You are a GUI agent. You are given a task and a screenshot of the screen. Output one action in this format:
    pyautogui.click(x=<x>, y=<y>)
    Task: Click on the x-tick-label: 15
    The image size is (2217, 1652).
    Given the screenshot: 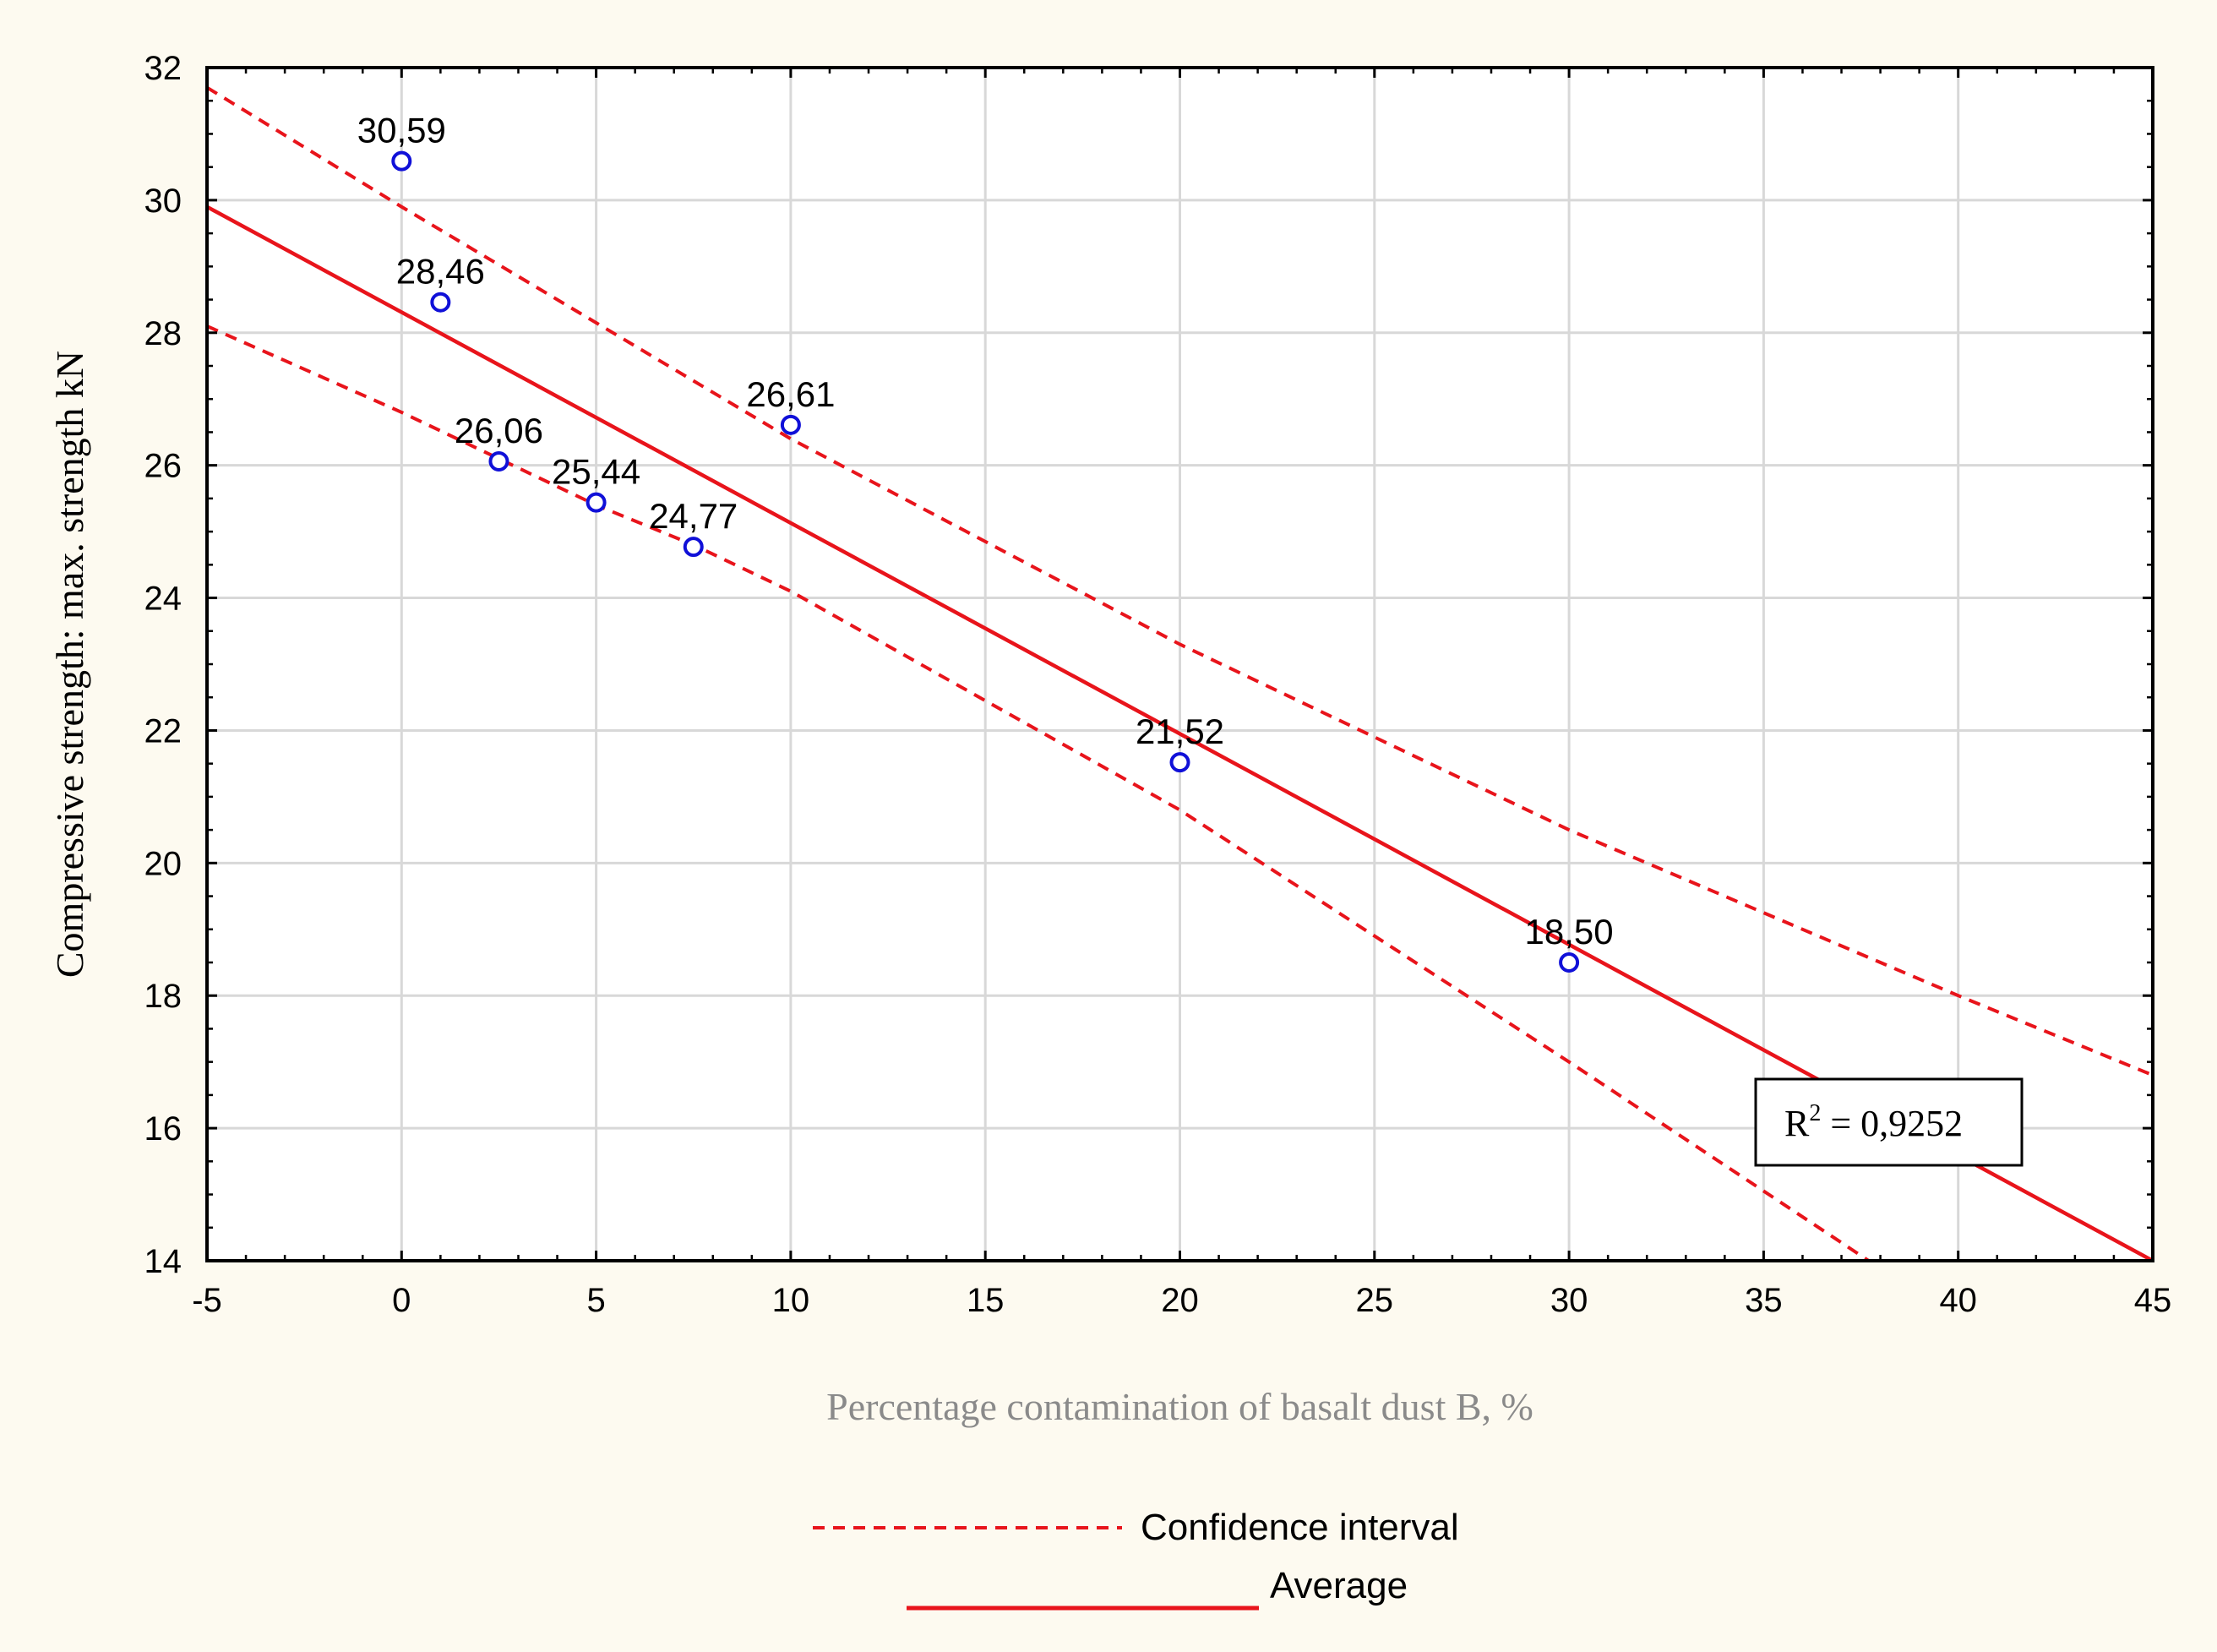 What is the action you would take?
    pyautogui.click(x=986, y=1300)
    